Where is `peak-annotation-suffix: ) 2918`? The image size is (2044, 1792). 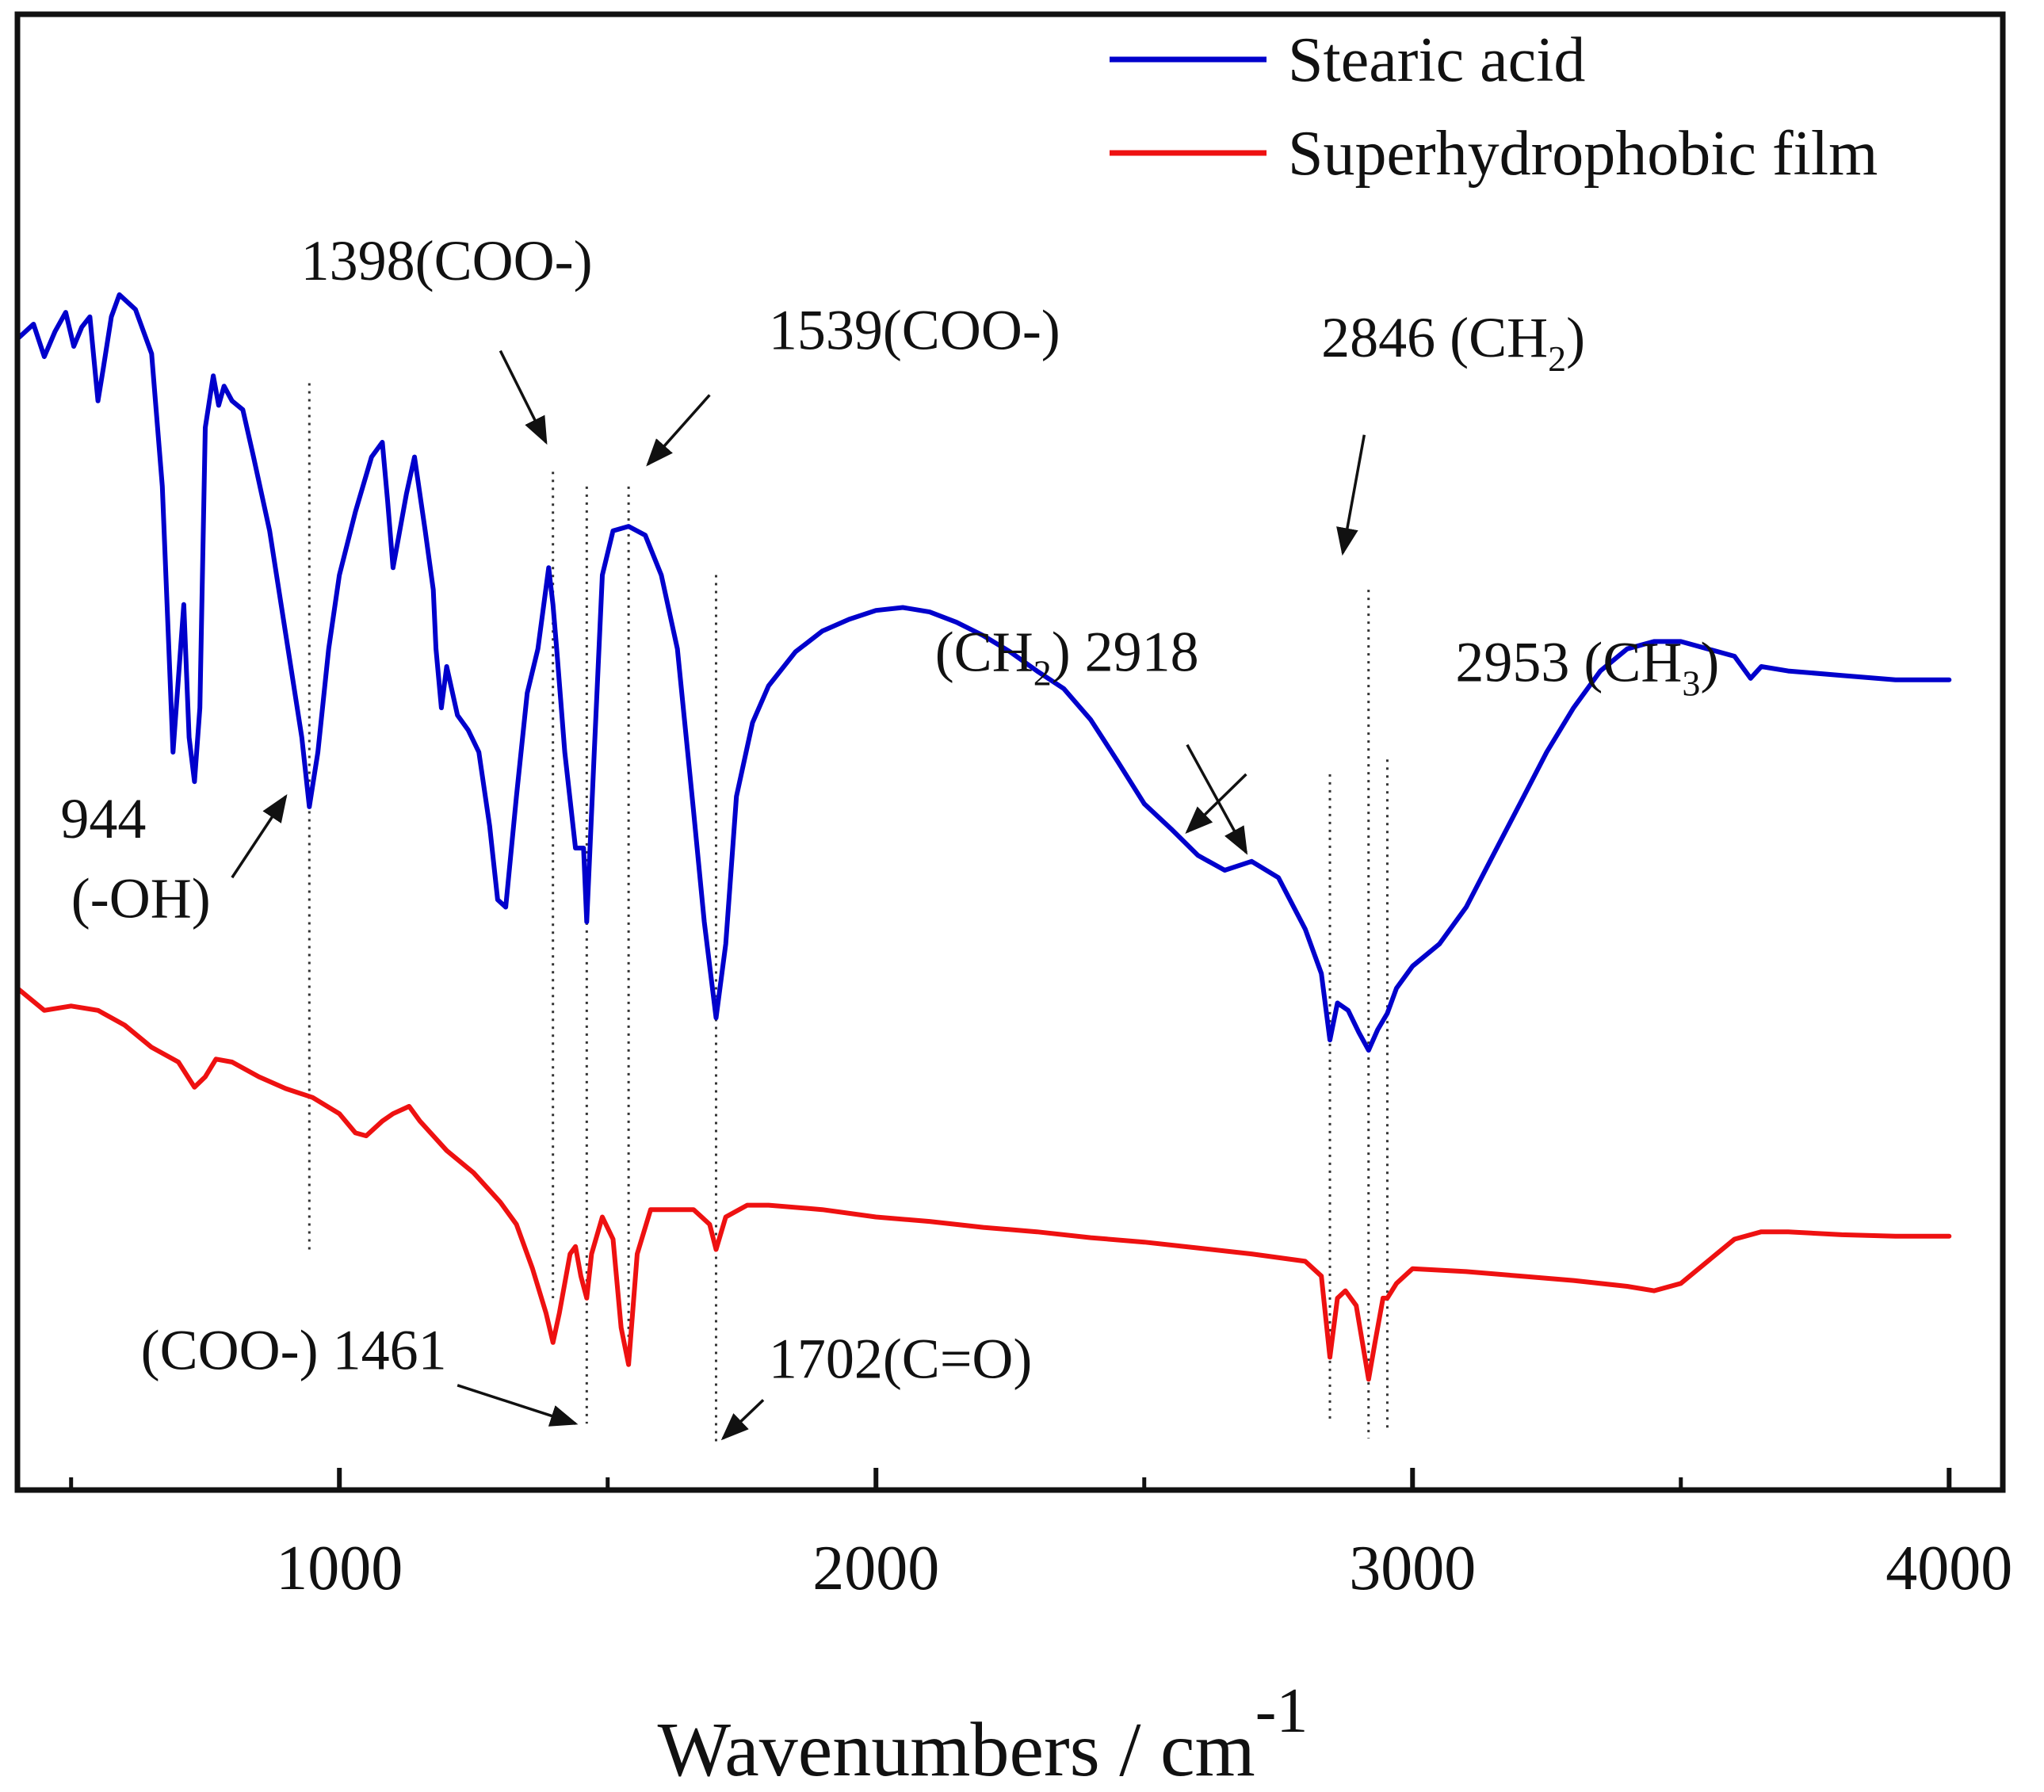
peak-annotation-suffix: ) 2918 is located at coordinates (1125, 652).